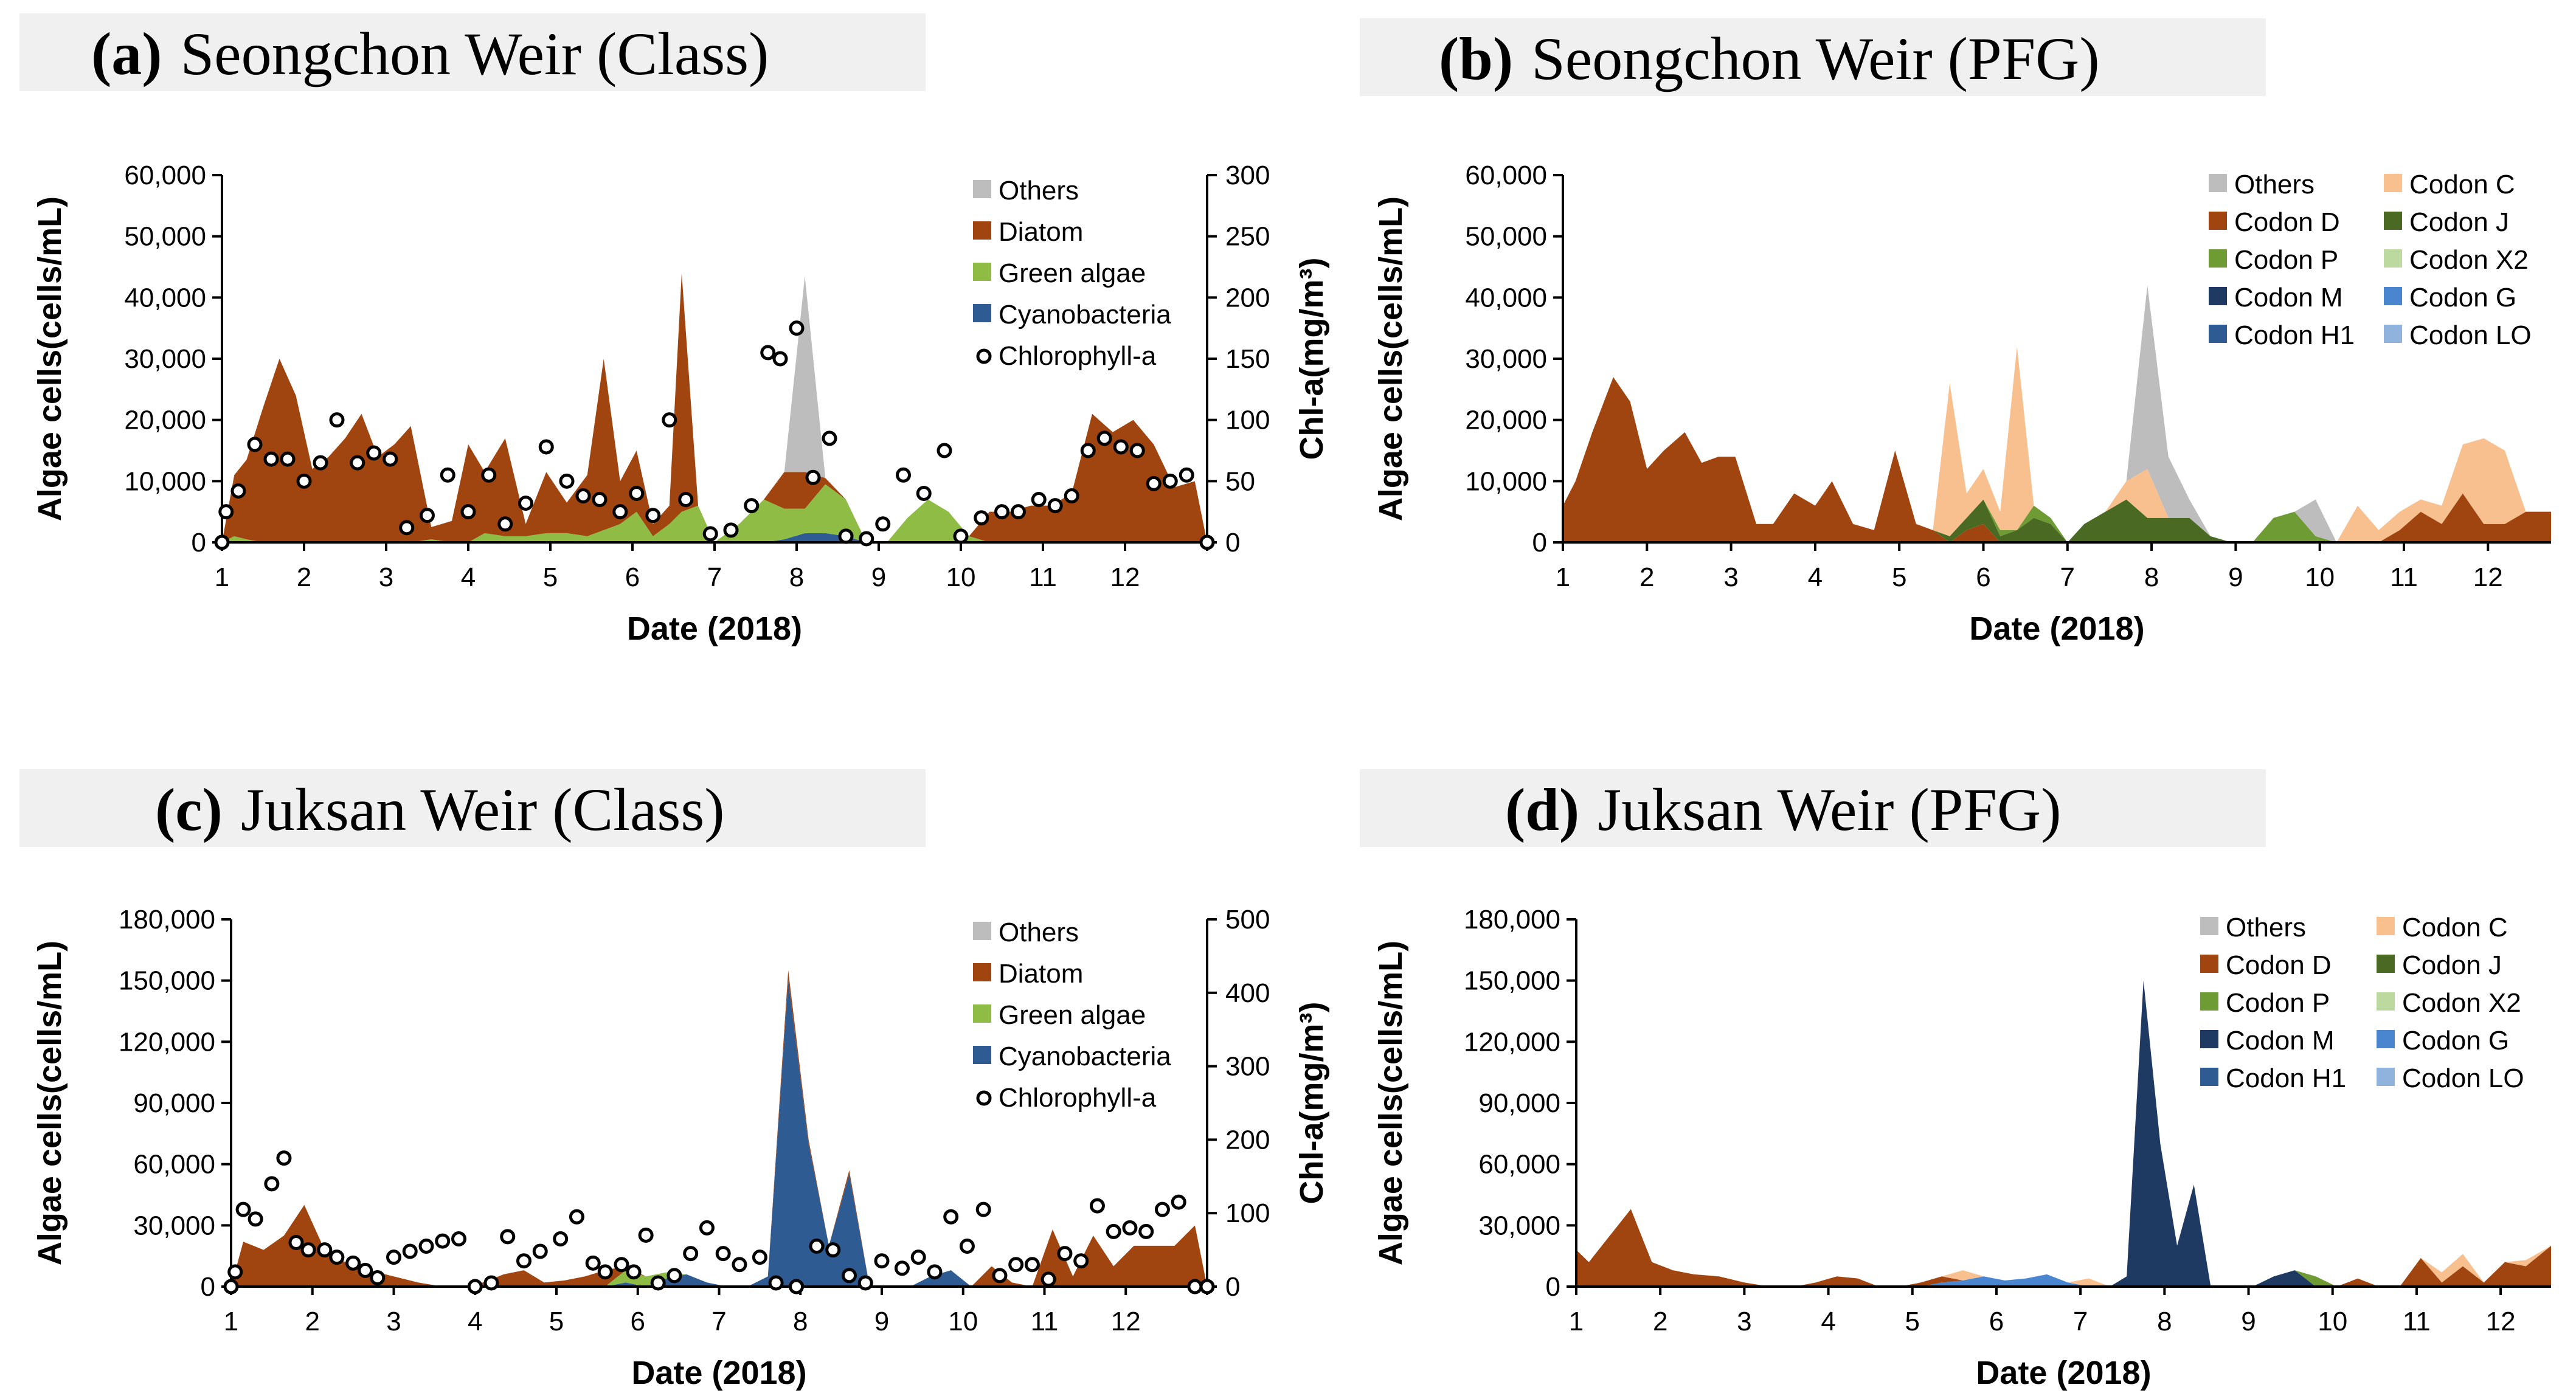 The height and width of the screenshot is (1393, 2576). Describe the element at coordinates (2332, 1321) in the screenshot. I see `panel-d-x-tick-label: 10` at that location.